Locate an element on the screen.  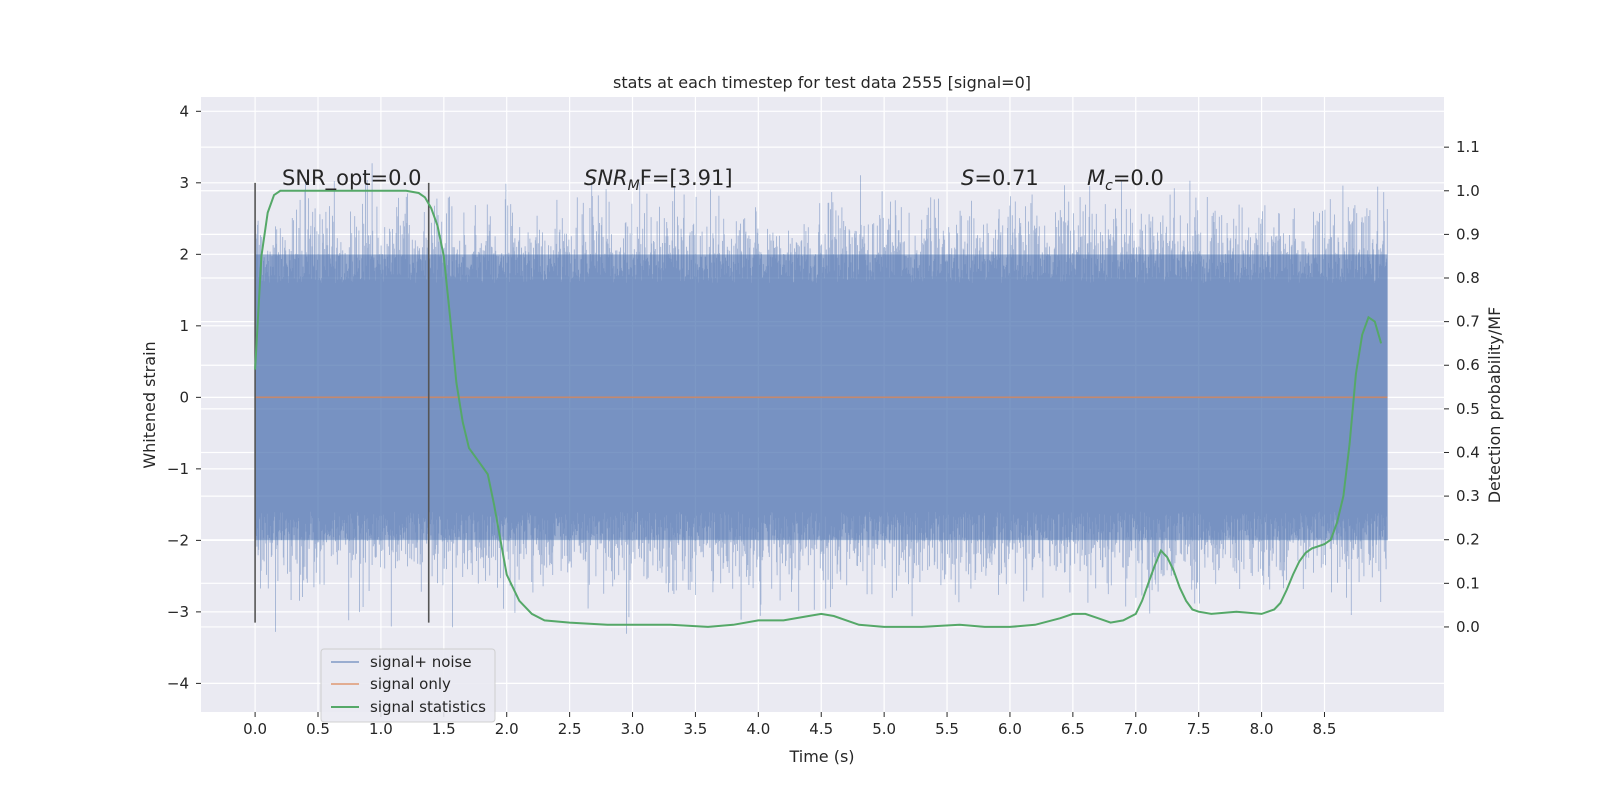
x-tick-label: 5.5 is located at coordinates (947, 729).